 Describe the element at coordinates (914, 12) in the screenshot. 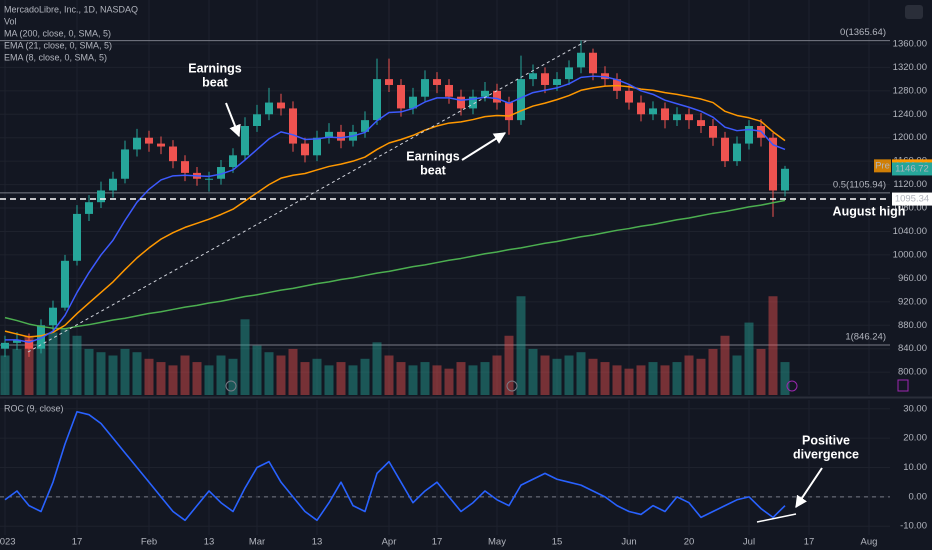

I see `snapshot-button` at that location.